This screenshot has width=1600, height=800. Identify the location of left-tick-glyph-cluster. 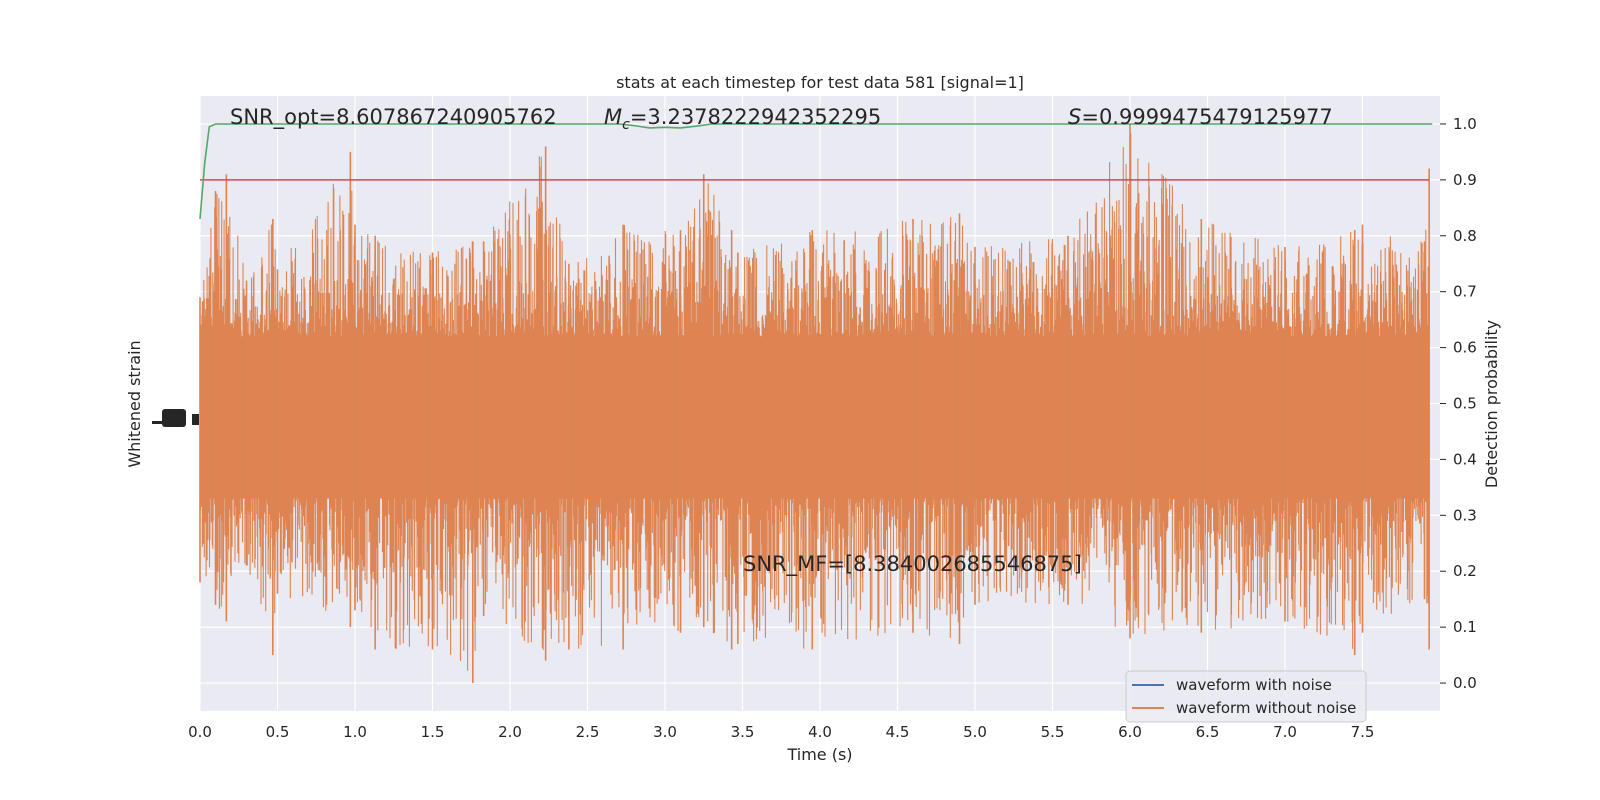
(174, 418).